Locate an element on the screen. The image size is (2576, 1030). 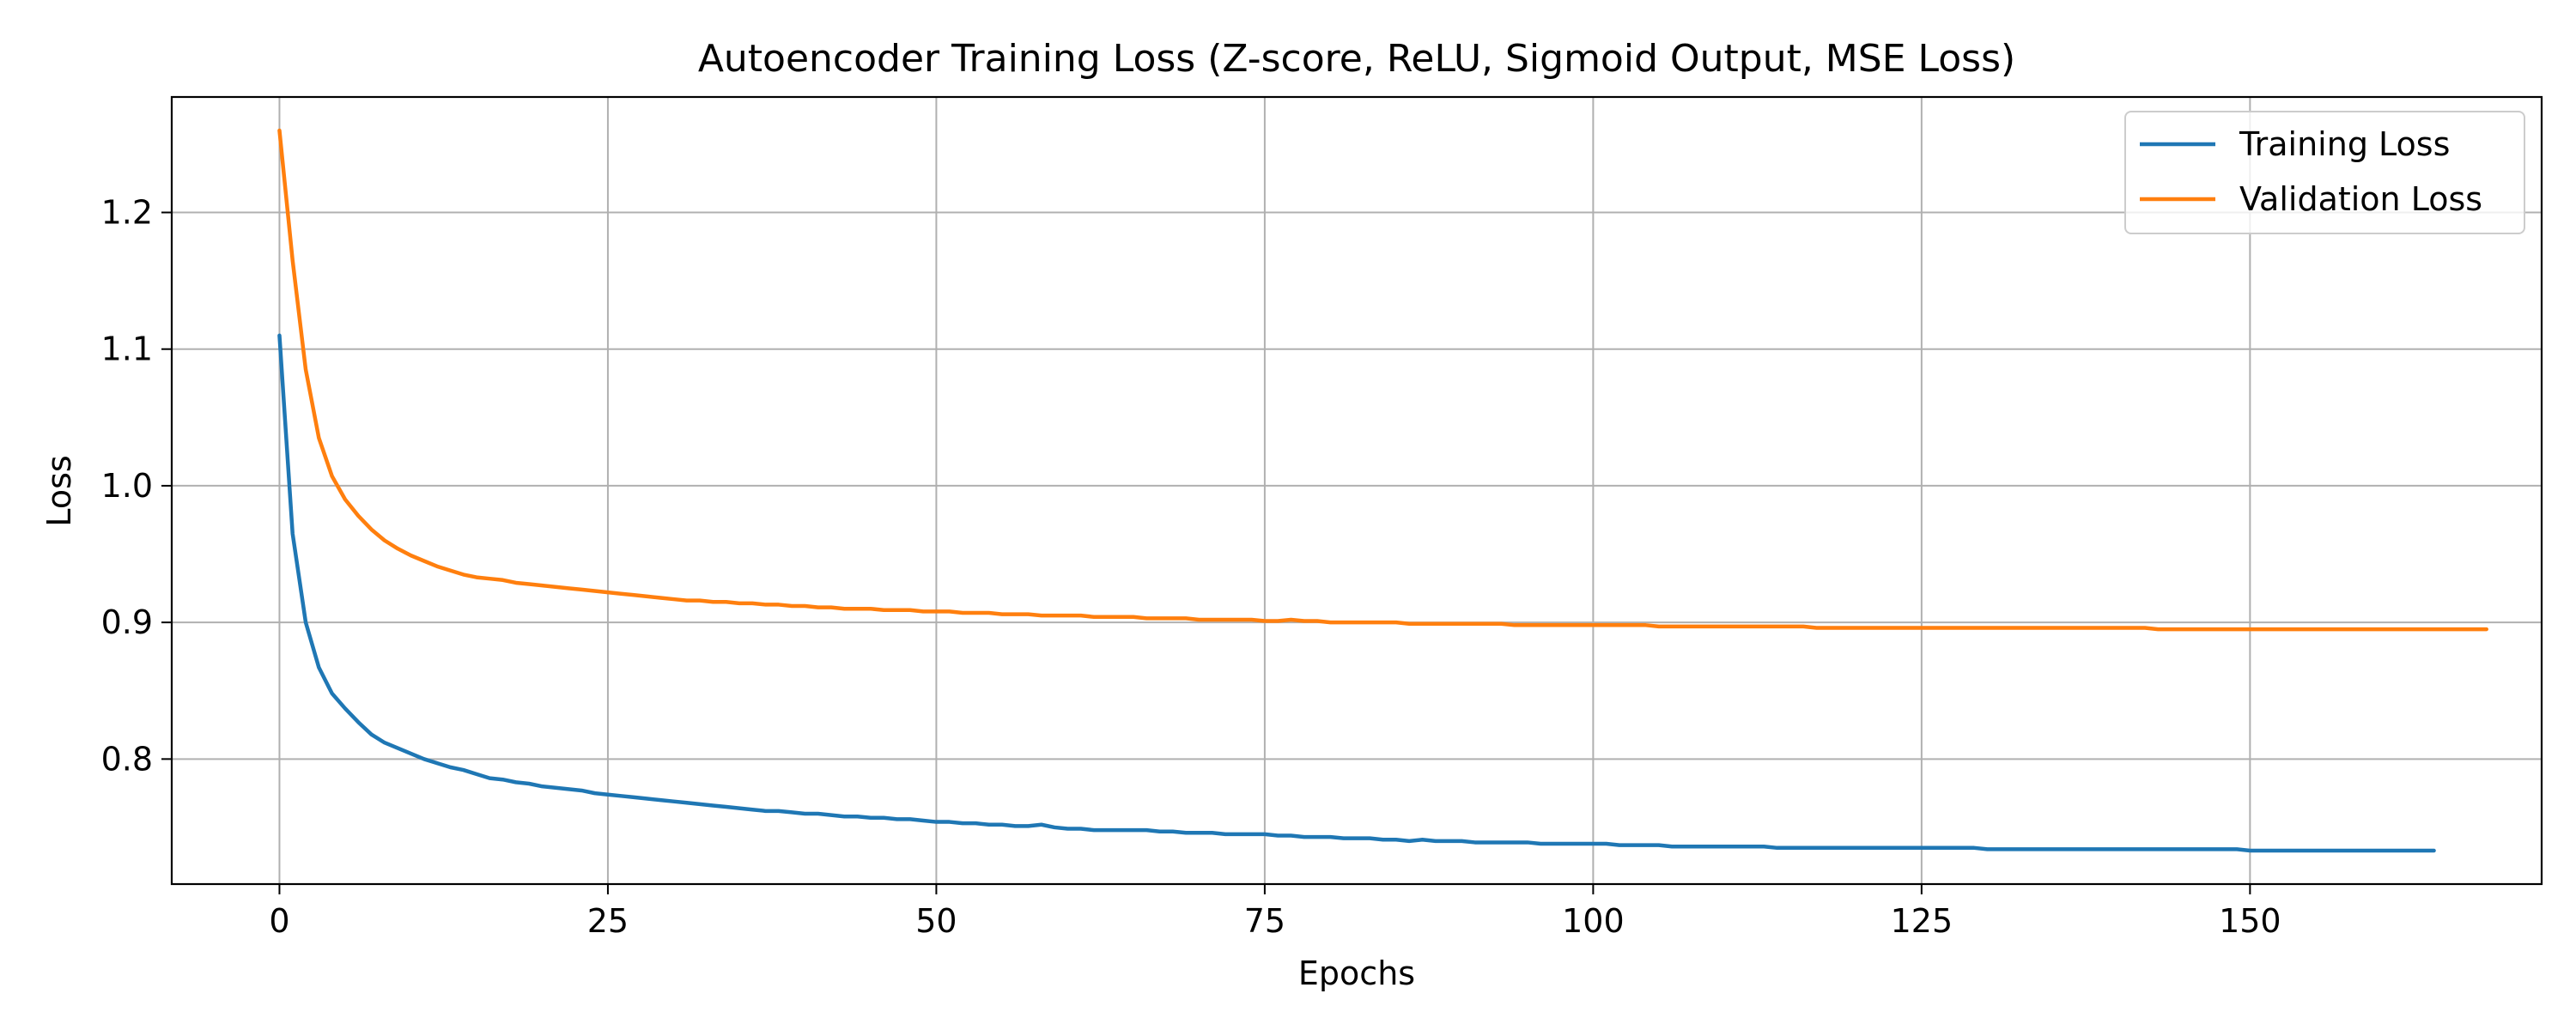
x-tick-label: 50 is located at coordinates (936, 921).